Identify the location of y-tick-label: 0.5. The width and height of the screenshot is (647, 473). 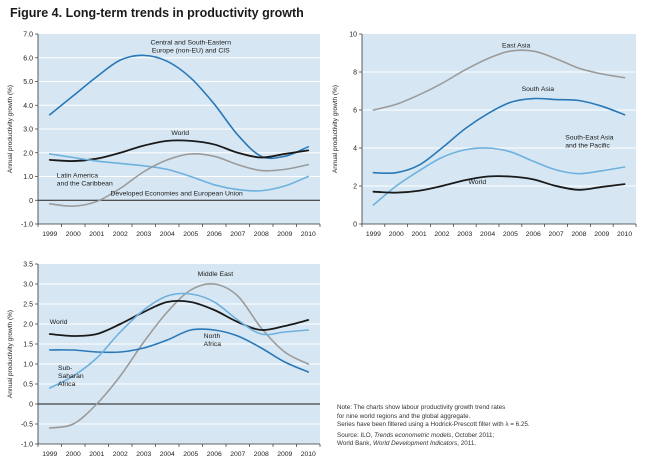
(28, 385).